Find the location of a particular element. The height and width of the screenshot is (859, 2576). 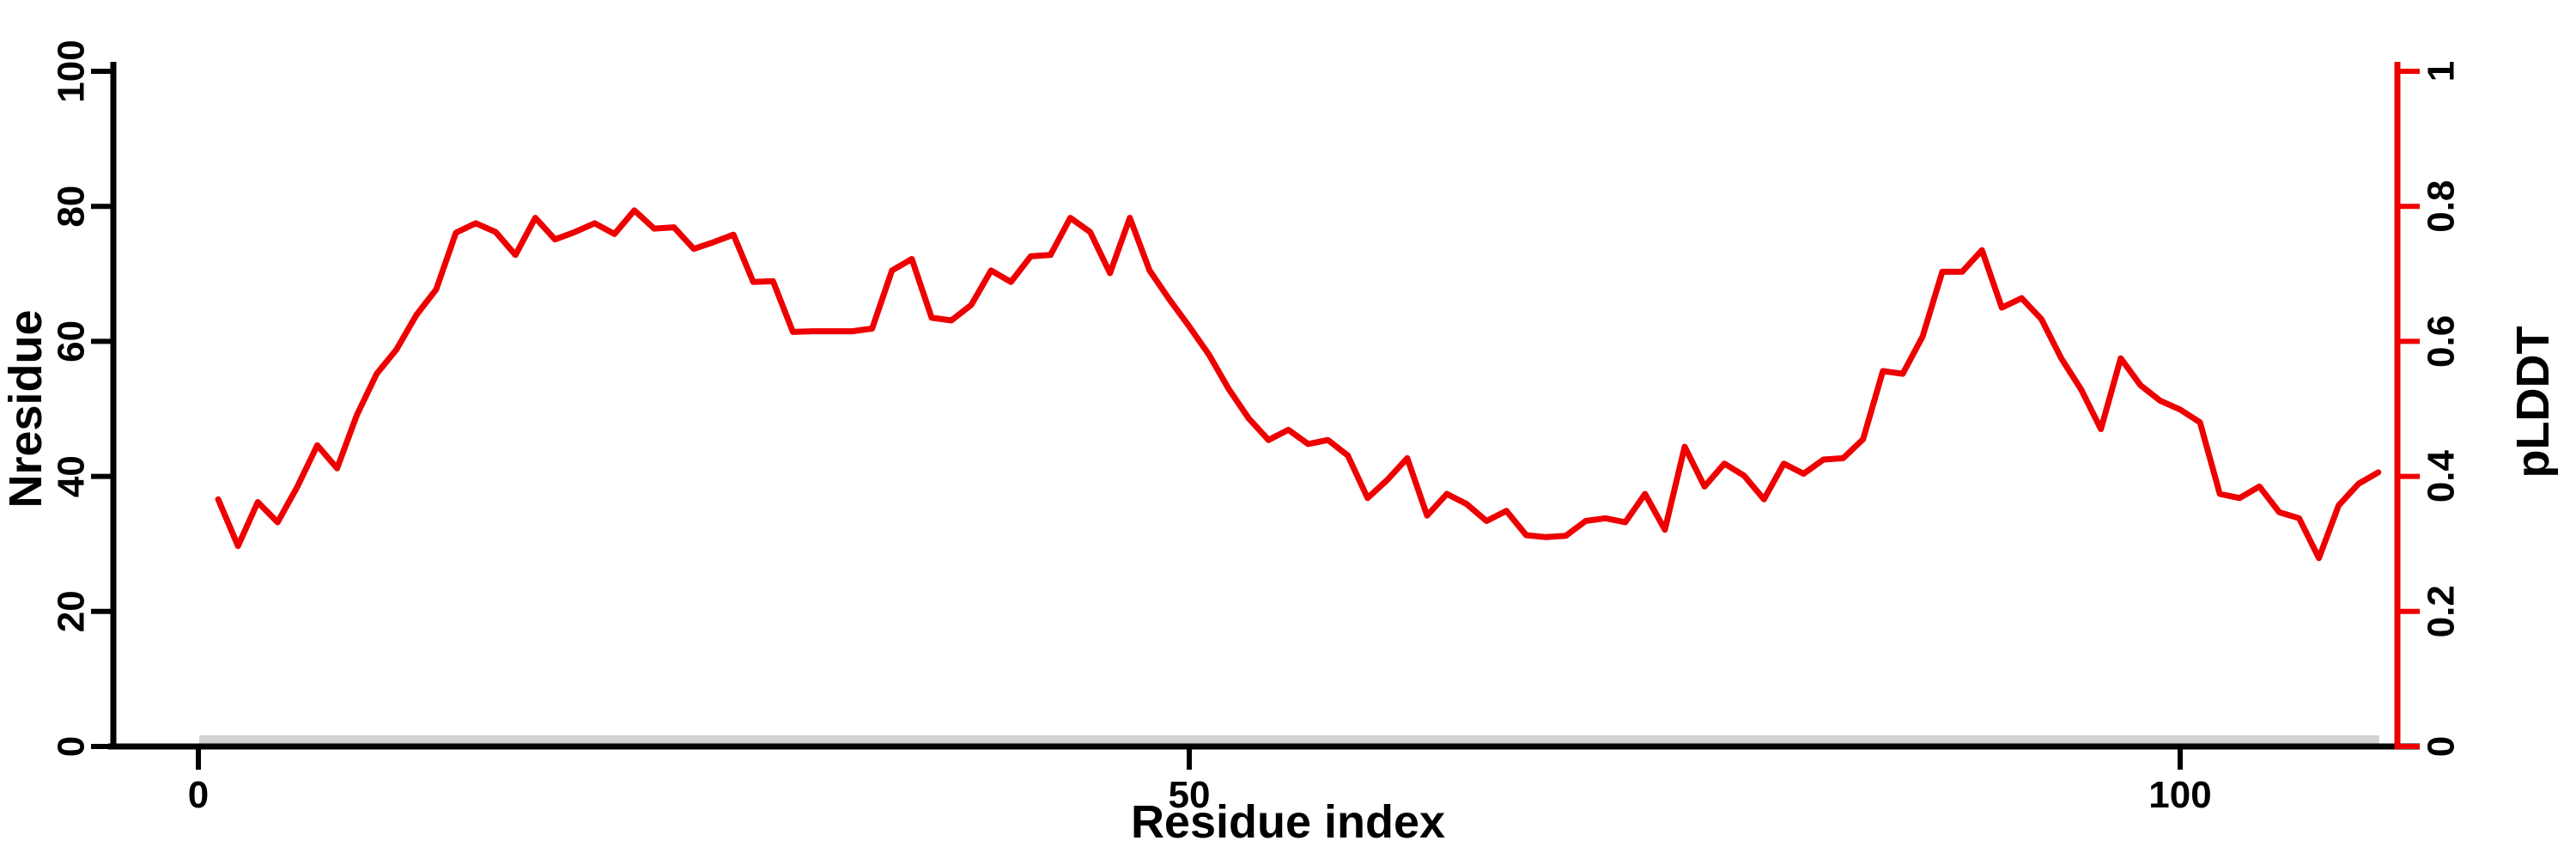

y-axis-left-title: Nresidue is located at coordinates (26, 408).